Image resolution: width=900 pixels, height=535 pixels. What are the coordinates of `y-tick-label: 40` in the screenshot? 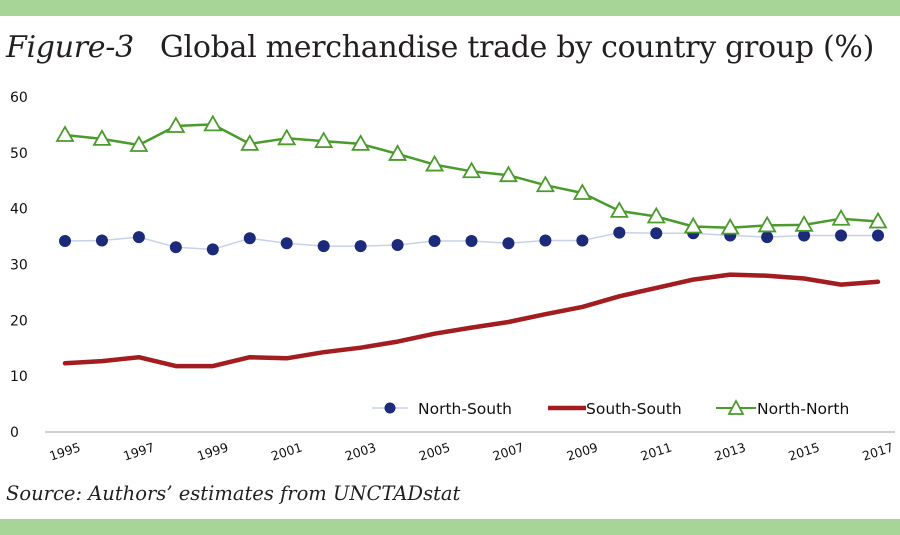 It's located at (19, 210).